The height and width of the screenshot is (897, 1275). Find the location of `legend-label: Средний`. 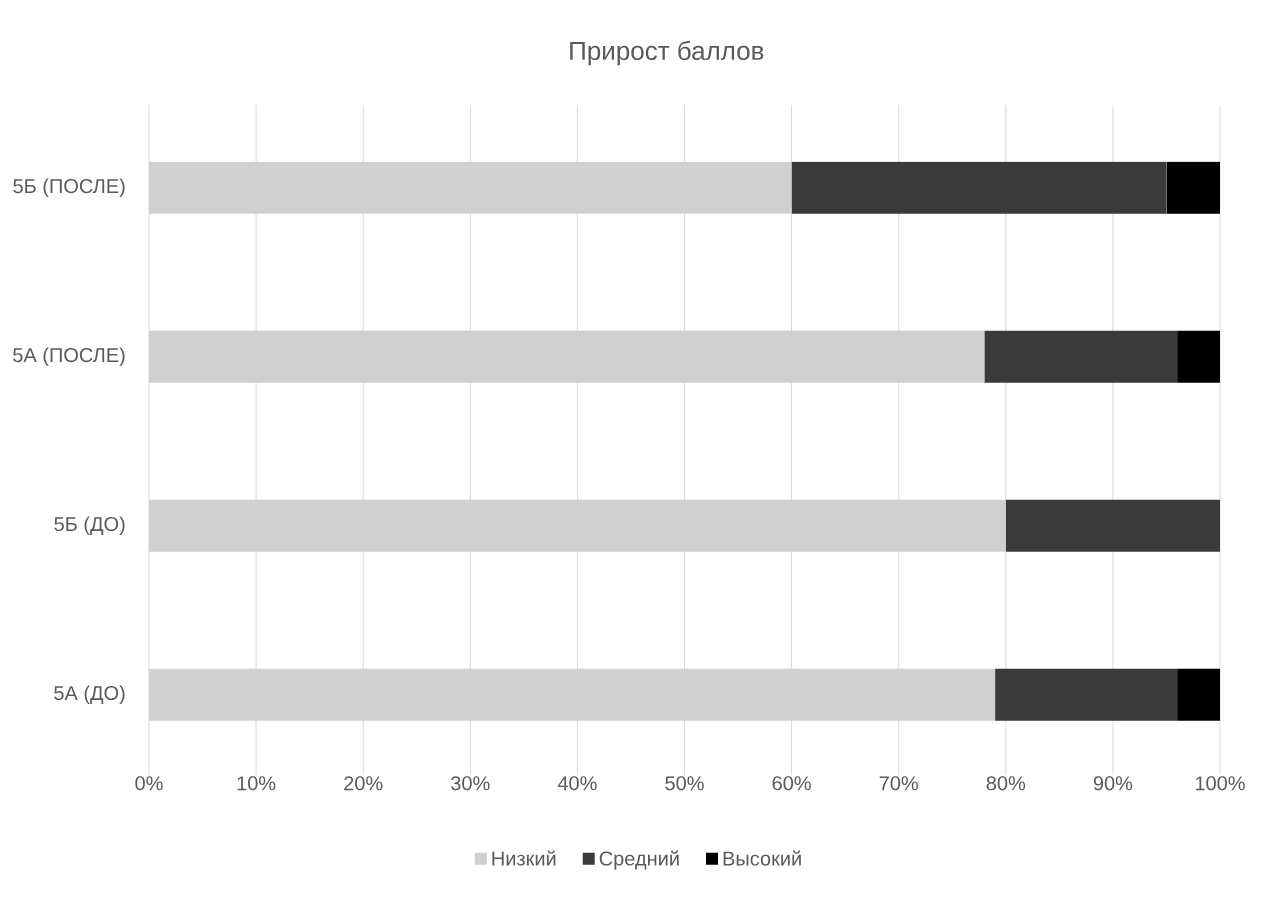

legend-label: Средний is located at coordinates (639, 860).